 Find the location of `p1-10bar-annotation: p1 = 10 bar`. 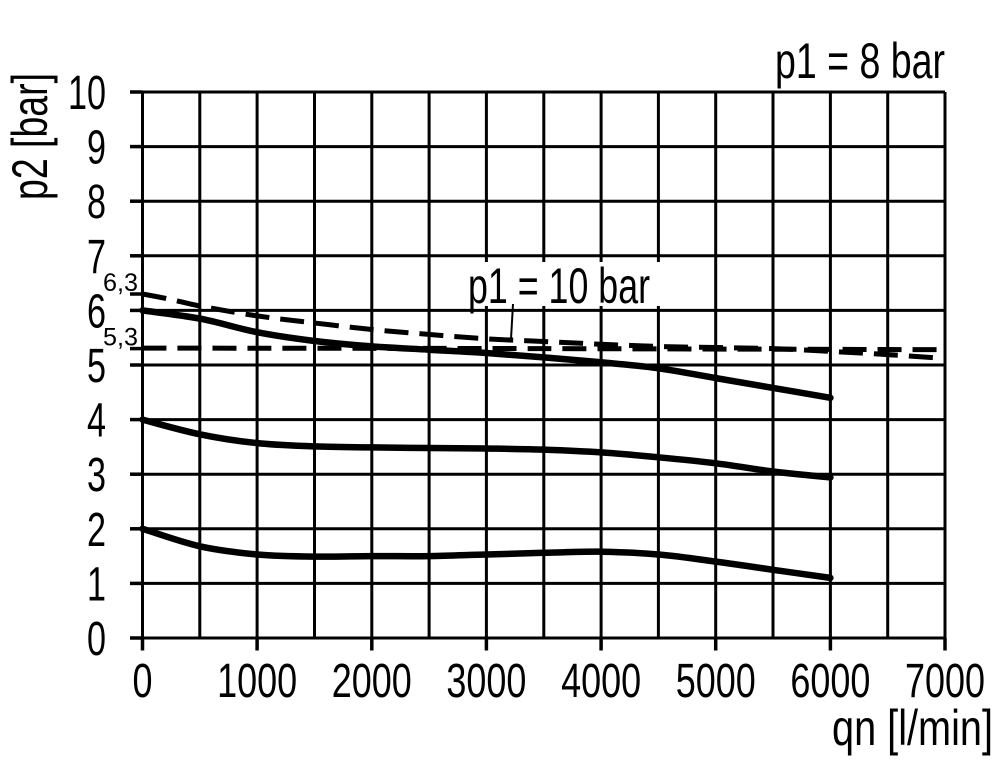

p1-10bar-annotation: p1 = 10 bar is located at coordinates (559, 286).